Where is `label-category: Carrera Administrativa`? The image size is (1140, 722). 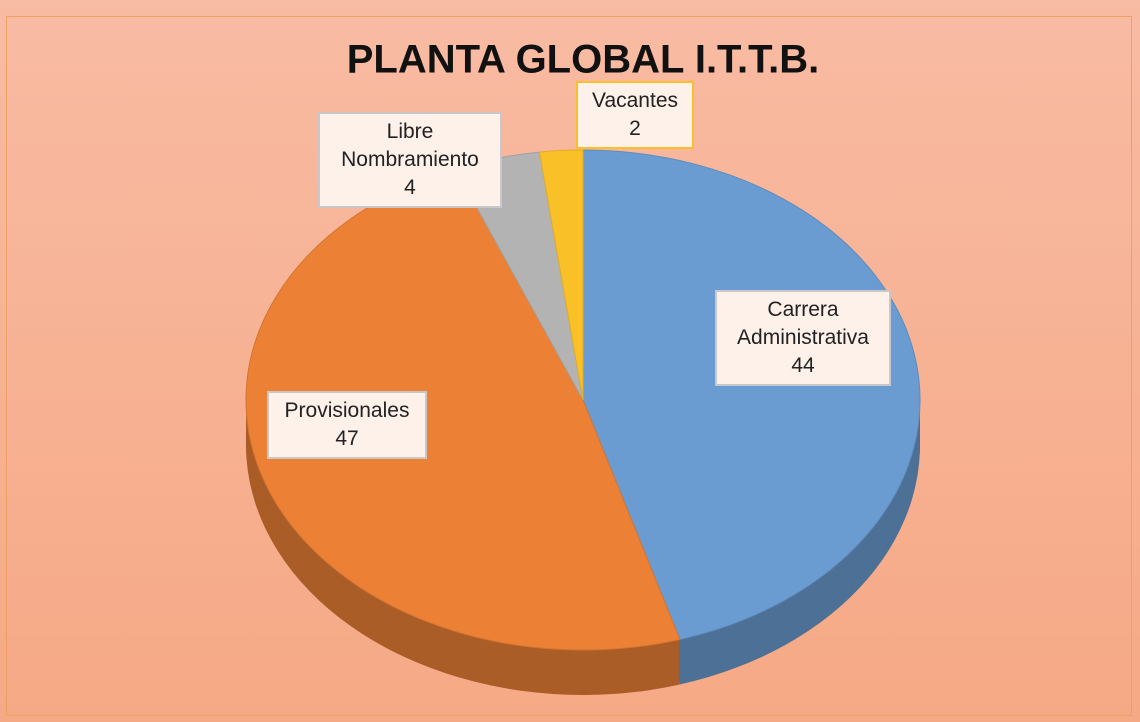
label-category: Carrera Administrativa is located at coordinates (803, 323).